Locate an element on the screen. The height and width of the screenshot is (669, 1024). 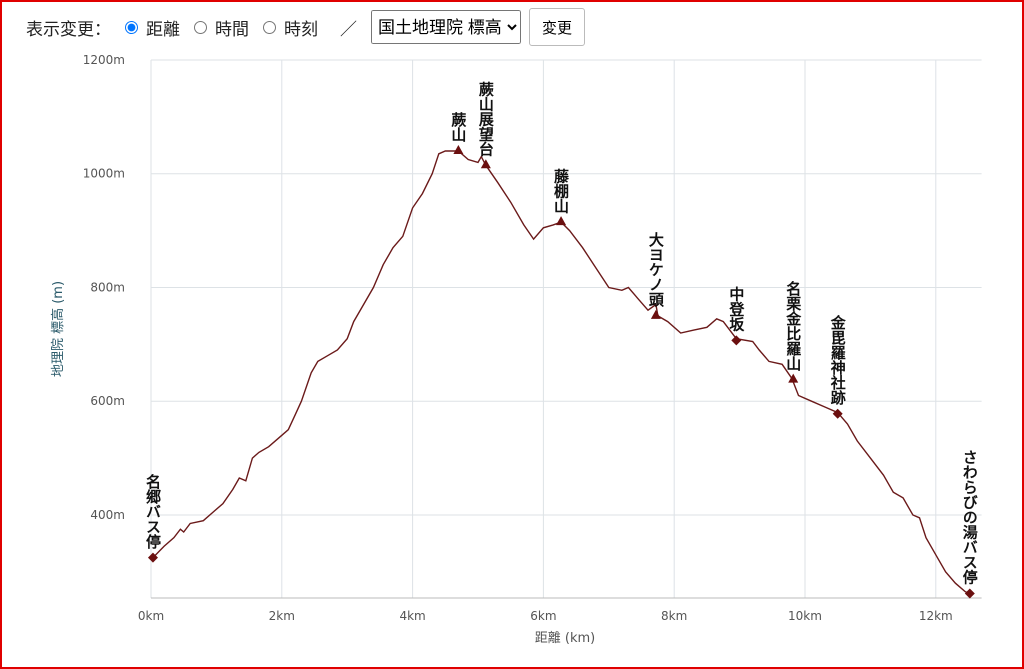
radio-option: 距離 is located at coordinates (152, 27).